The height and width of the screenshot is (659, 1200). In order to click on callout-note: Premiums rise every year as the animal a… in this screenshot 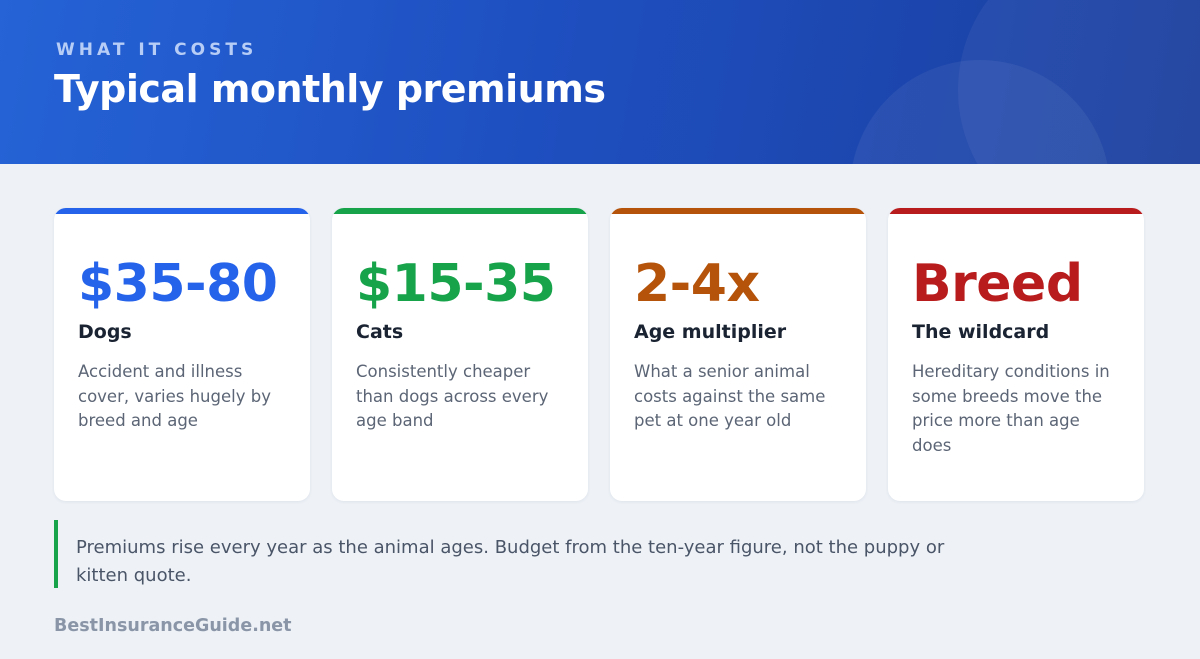, I will do `click(524, 554)`.